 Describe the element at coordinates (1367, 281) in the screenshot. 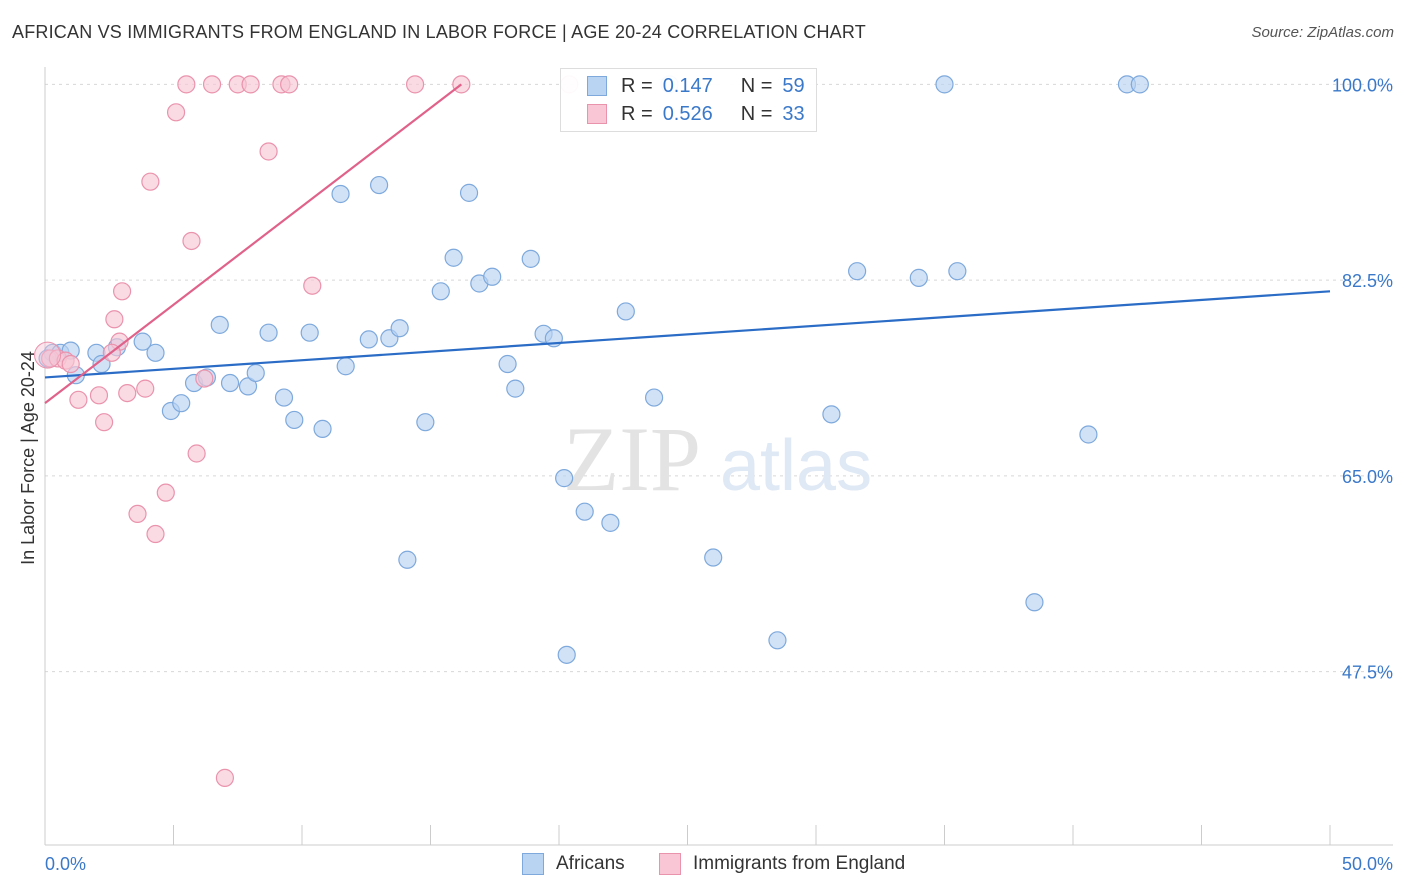

I see `y-tick-label: 82.5%` at that location.